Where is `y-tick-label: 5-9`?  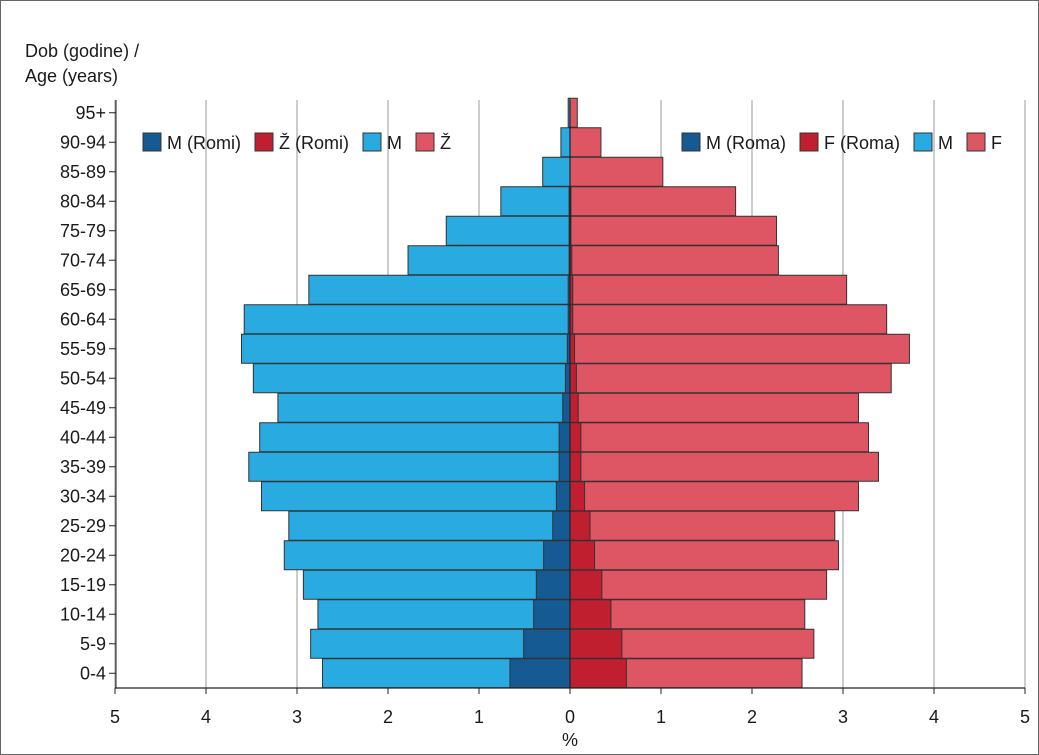
y-tick-label: 5-9 is located at coordinates (93, 644).